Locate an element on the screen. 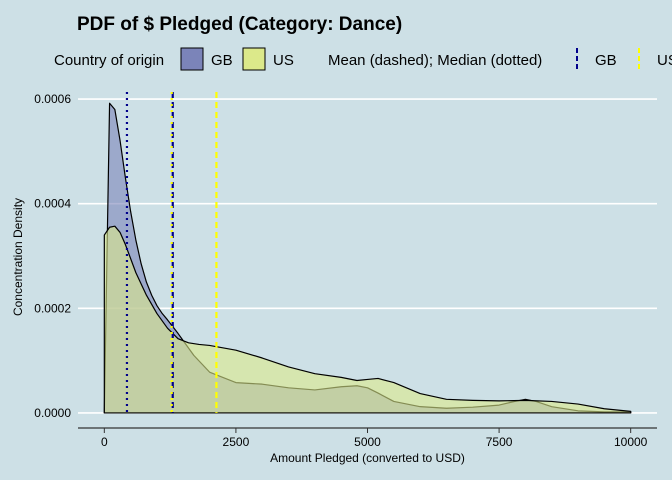  legend-label-us: US is located at coordinates (283, 60).